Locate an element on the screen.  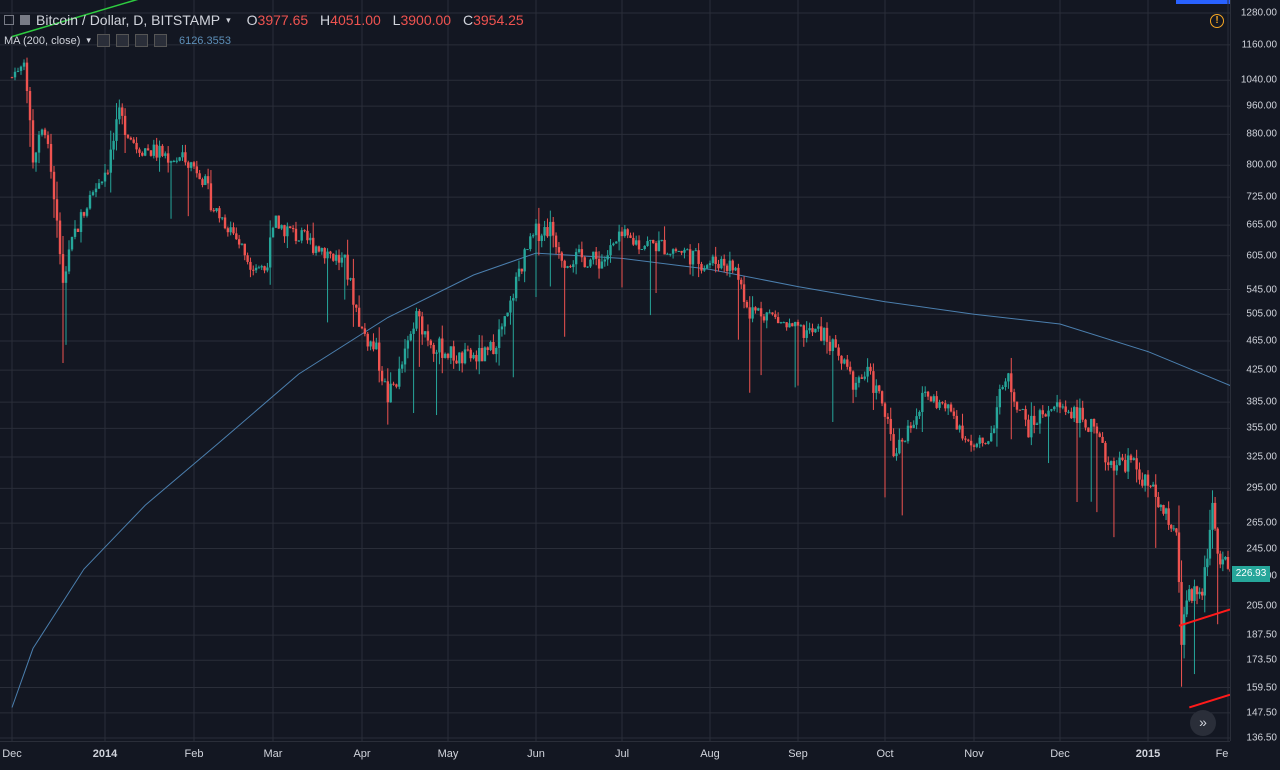
more-icon is located at coordinates (160, 40).